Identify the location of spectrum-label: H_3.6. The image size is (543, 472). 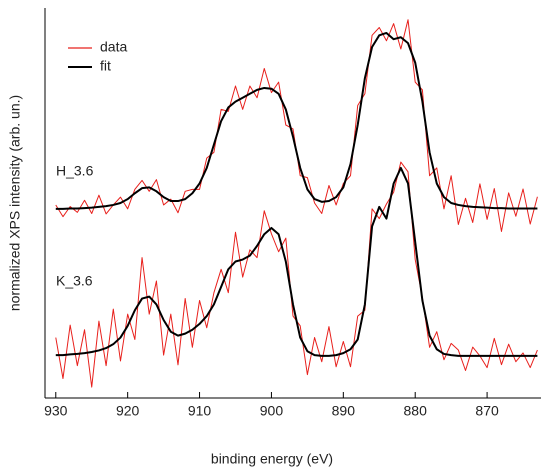
(75, 171).